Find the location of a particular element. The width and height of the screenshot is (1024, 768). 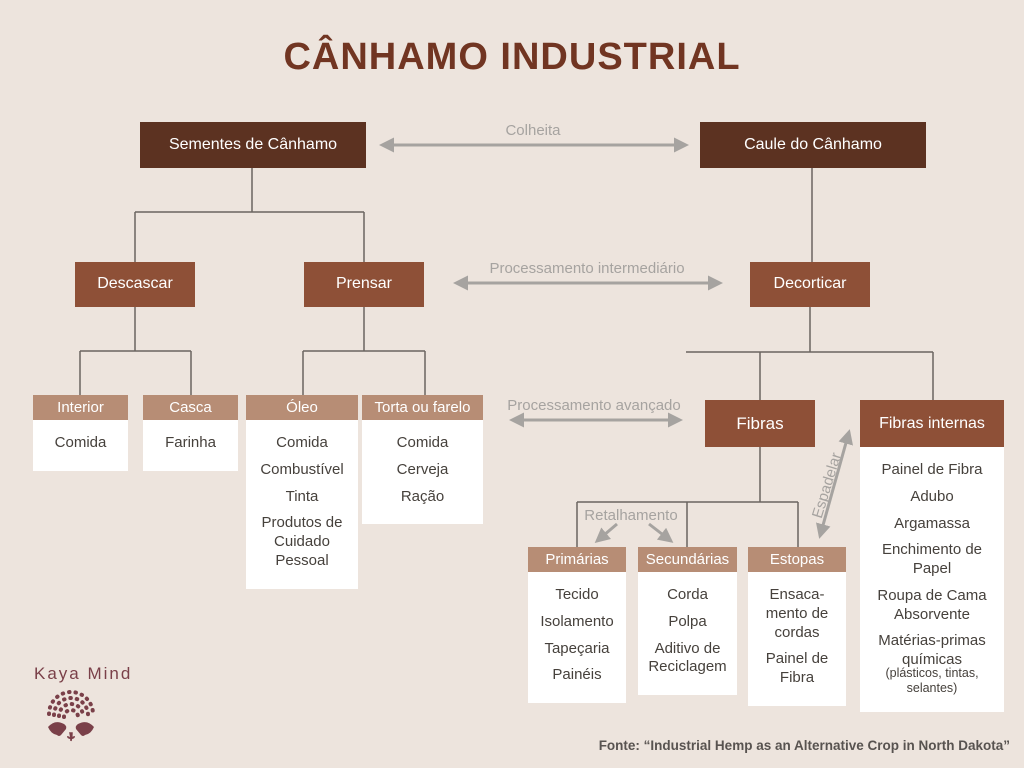

kaya-mind-logo-icon is located at coordinates (71, 716).